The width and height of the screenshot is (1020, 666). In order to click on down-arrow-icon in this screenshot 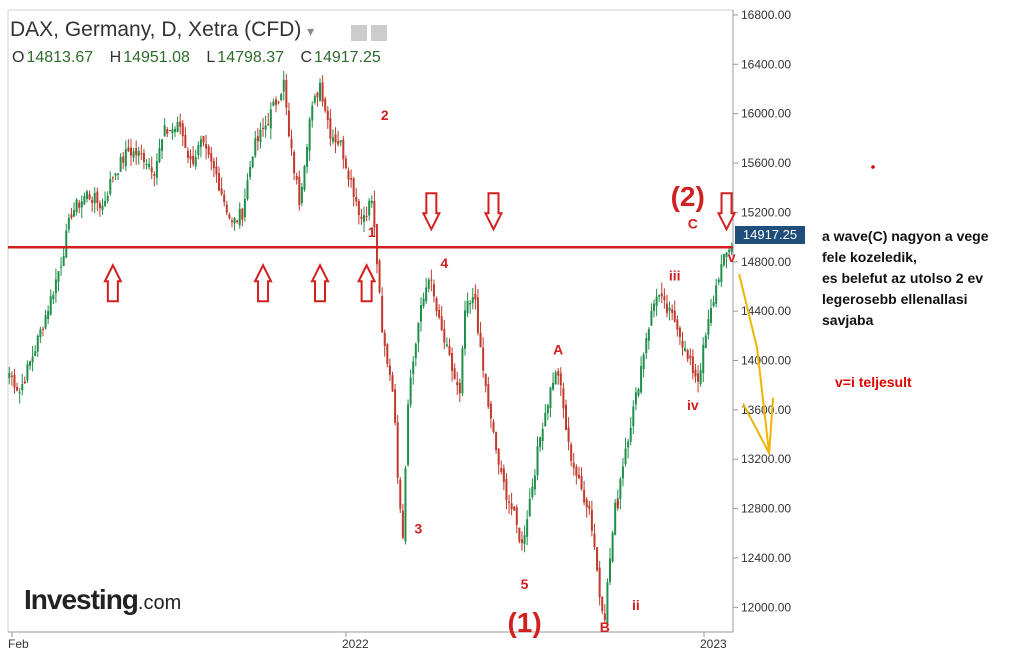, I will do `click(431, 212)`.